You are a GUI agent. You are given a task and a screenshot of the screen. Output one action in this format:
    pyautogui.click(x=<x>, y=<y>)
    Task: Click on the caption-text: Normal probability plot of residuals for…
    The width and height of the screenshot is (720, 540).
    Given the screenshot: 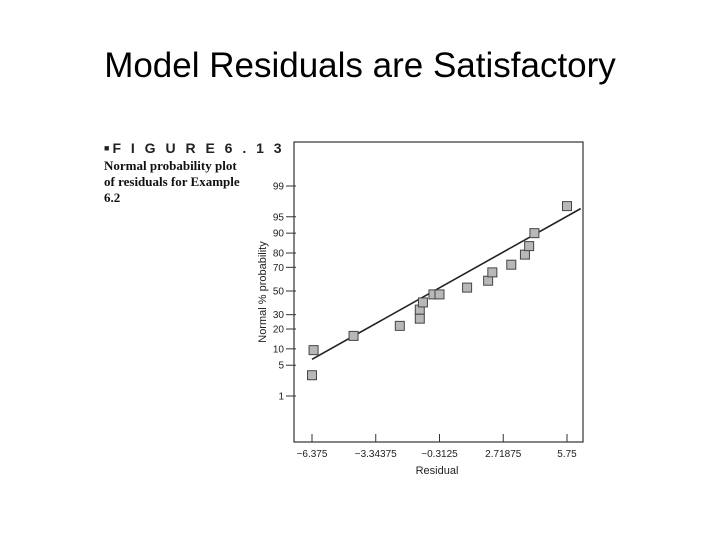 What is the action you would take?
    pyautogui.click(x=172, y=181)
    